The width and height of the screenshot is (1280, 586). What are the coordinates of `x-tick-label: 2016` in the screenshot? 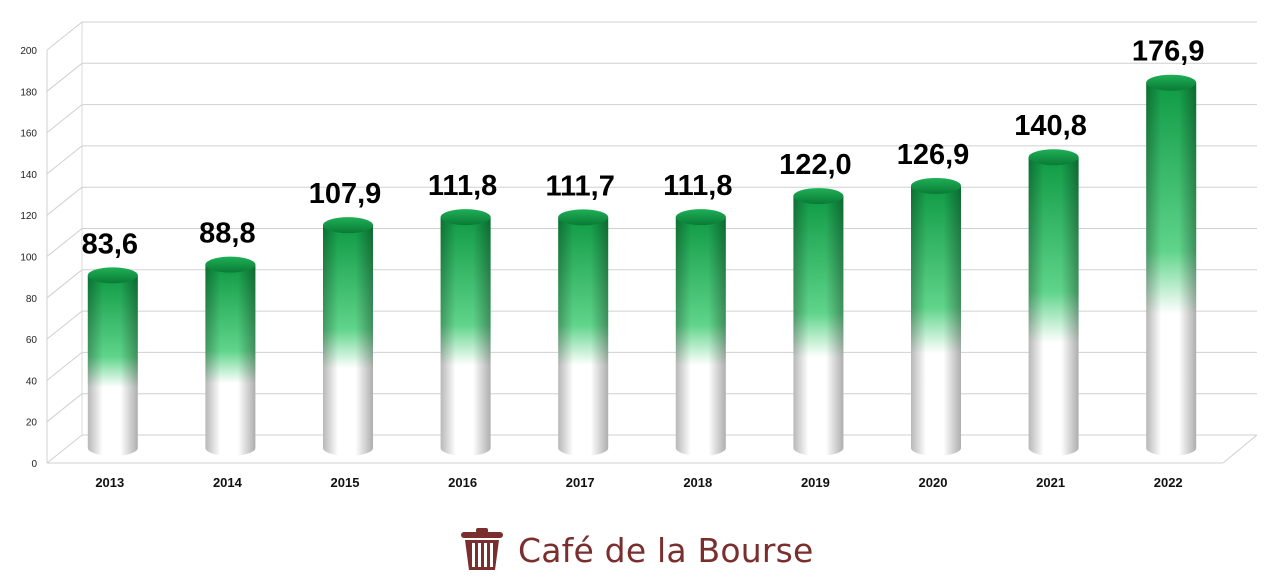 It's located at (462, 482).